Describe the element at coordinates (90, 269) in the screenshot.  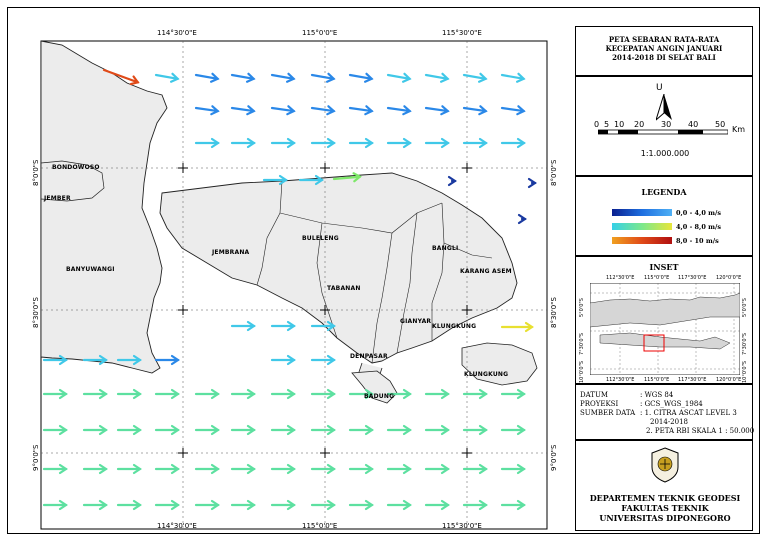
I see `label-banyuwangi: BANYUWANGI` at that location.